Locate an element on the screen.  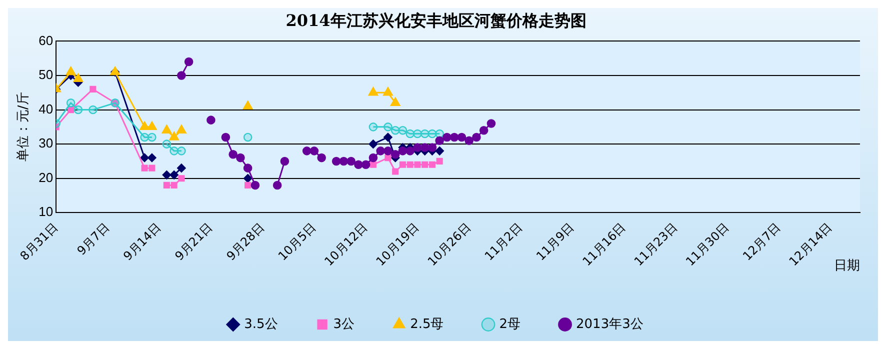
y-tick-label: 20 is located at coordinates (46, 177).